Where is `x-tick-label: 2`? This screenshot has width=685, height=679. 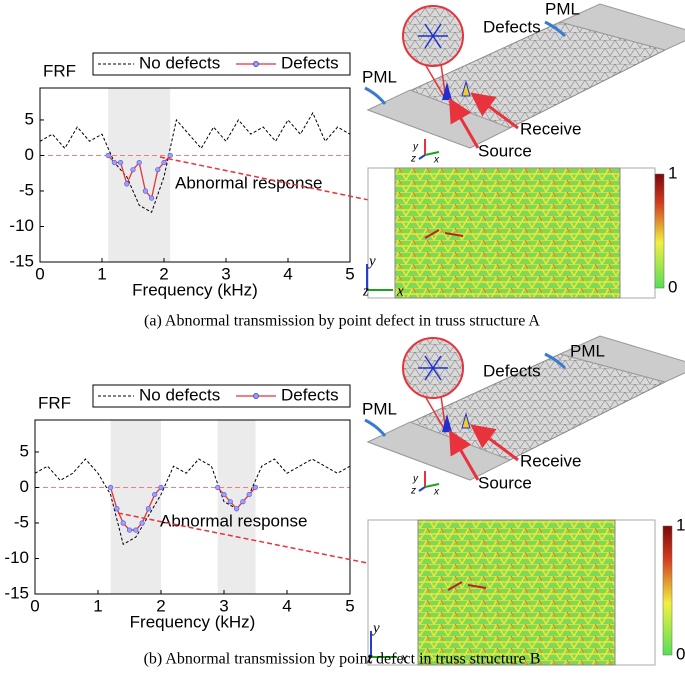 x-tick-label: 2 is located at coordinates (160, 605).